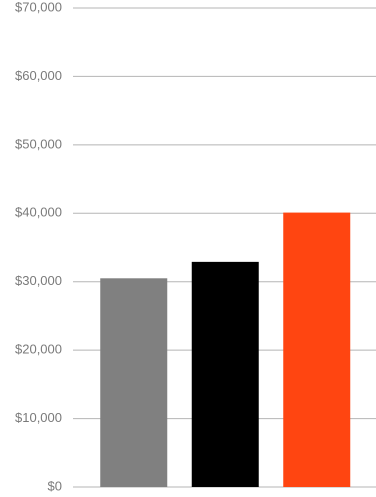 The image size is (376, 497). Describe the element at coordinates (38, 417) in the screenshot. I see `y-tick-label: $10,000` at that location.